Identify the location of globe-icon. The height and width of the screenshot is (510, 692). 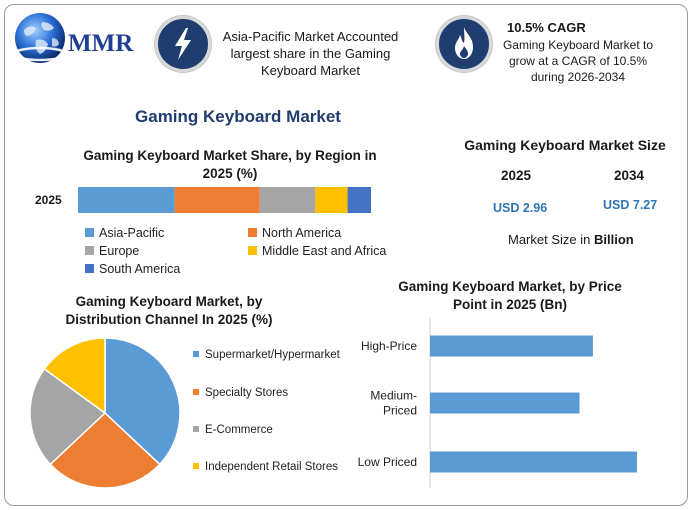
(40, 38).